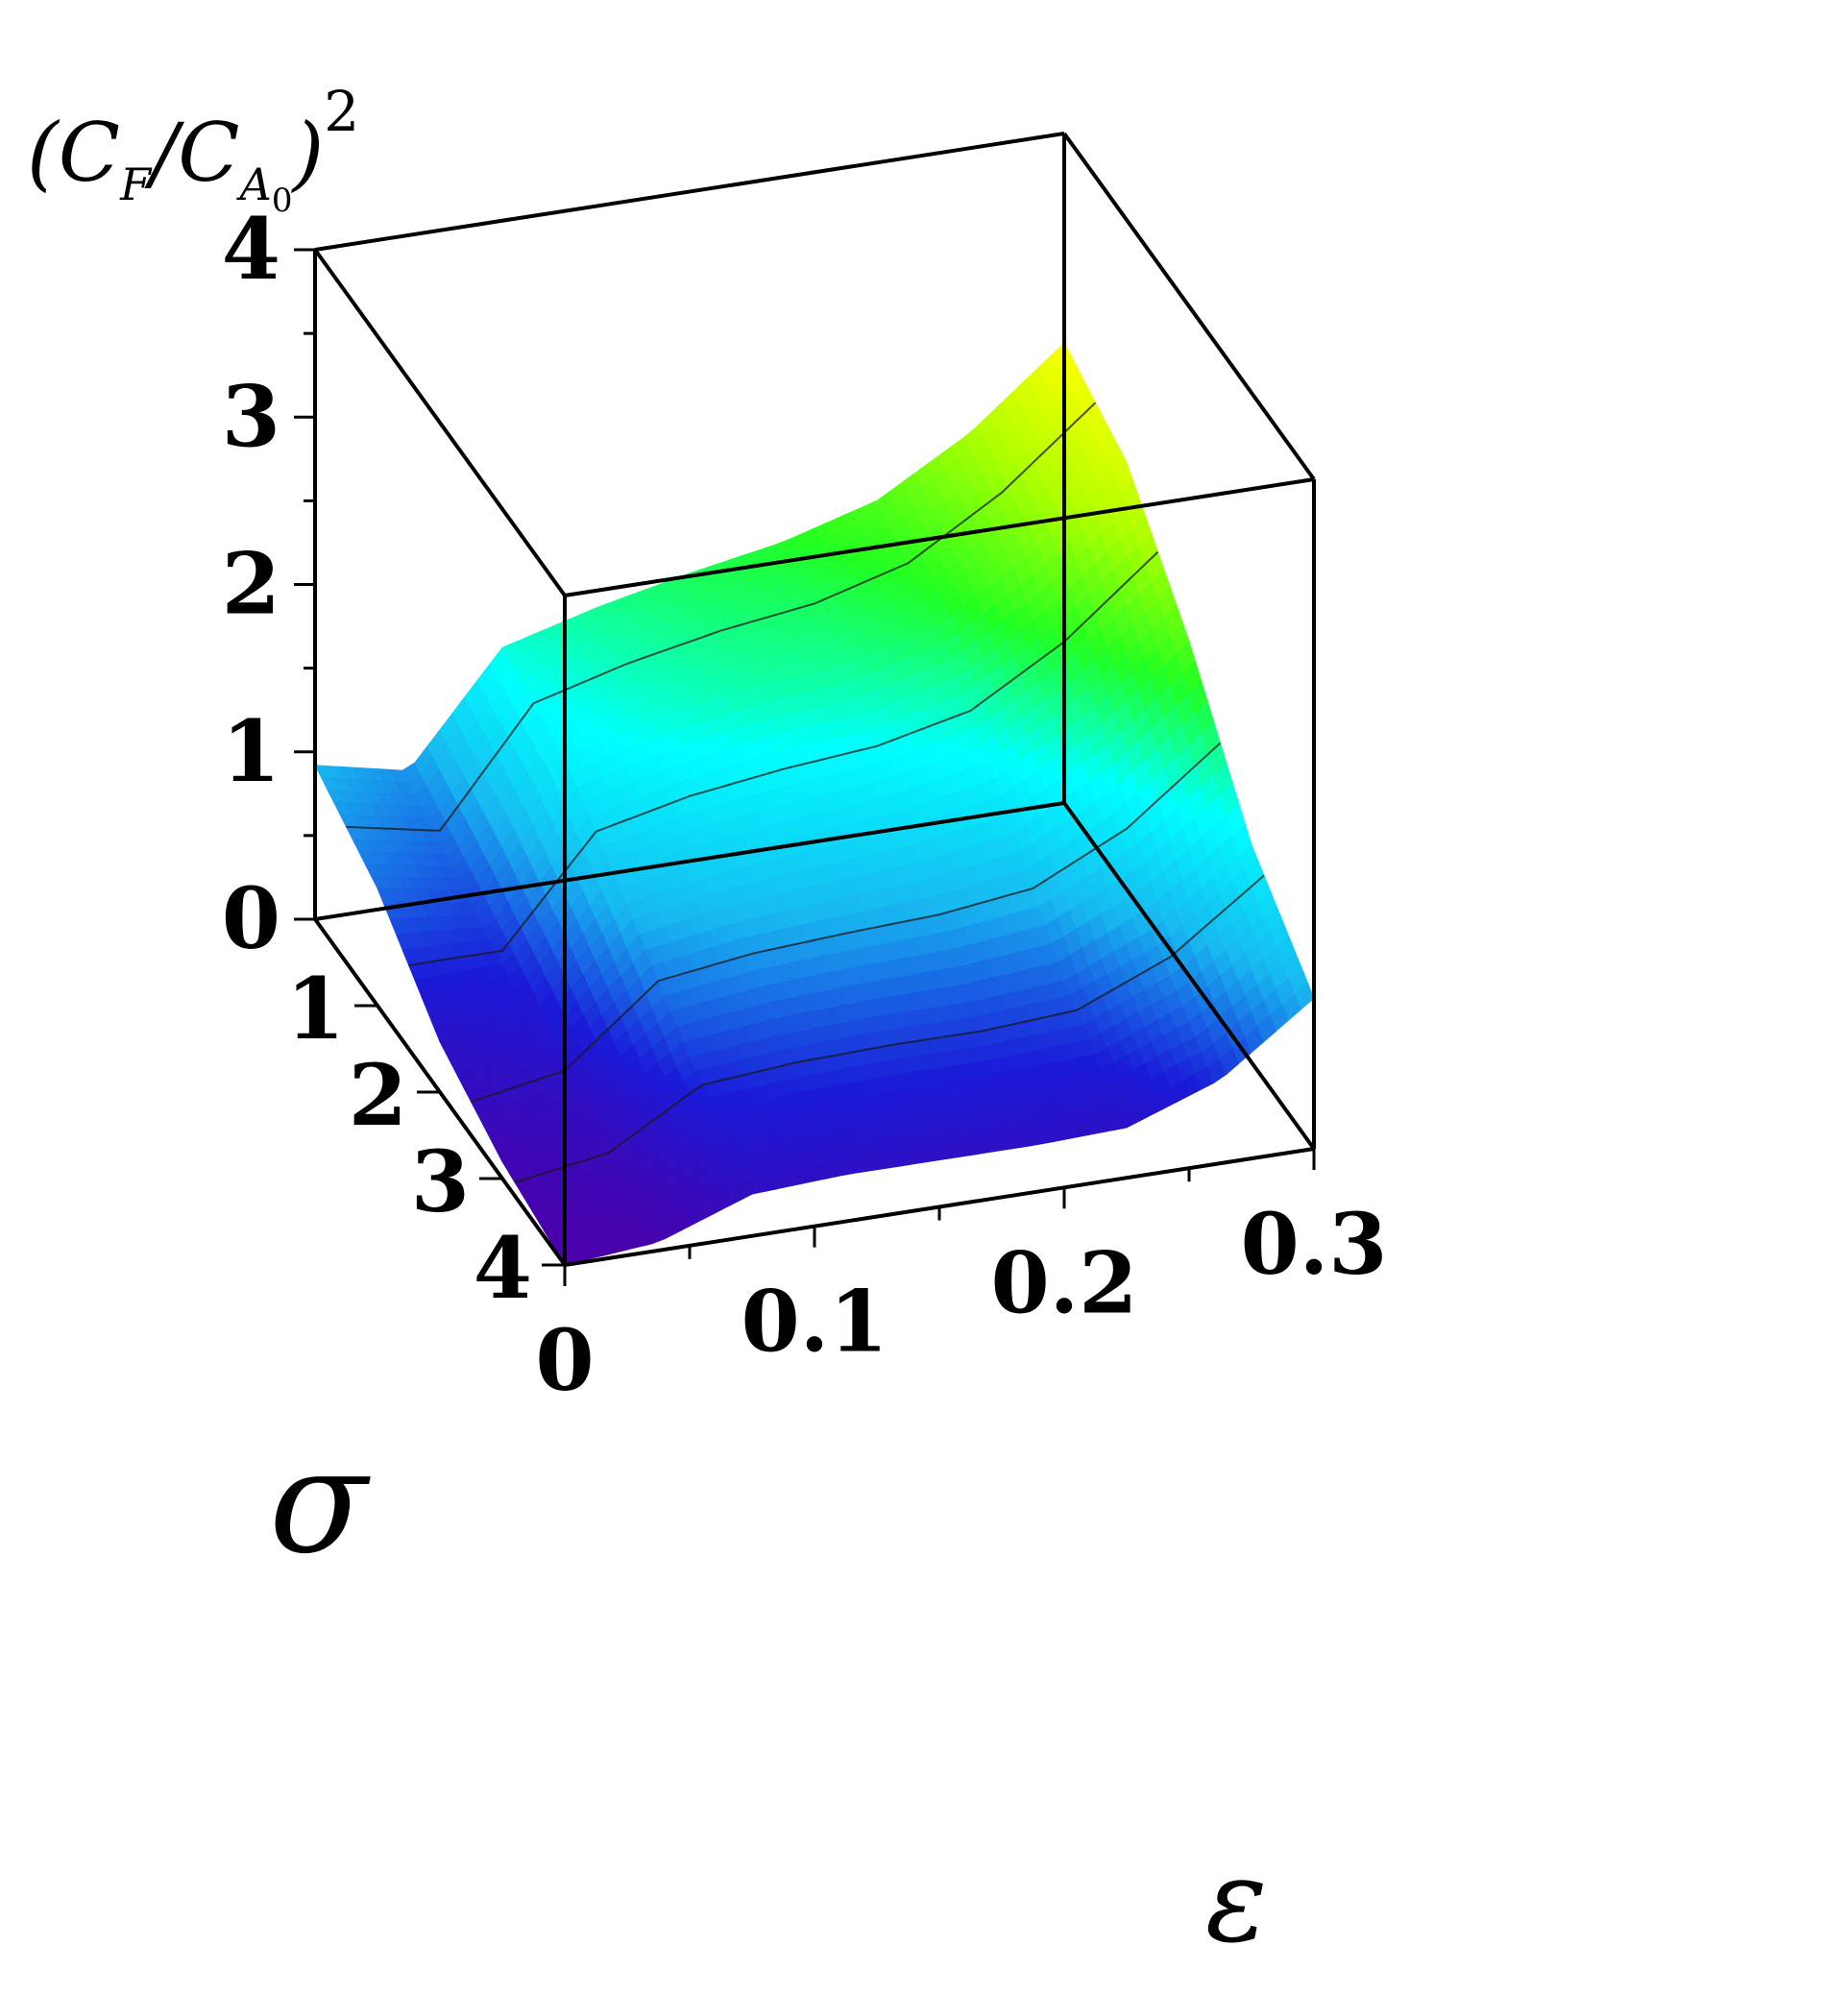  I want to click on x-axis-title: ε, so click(1236, 1902).